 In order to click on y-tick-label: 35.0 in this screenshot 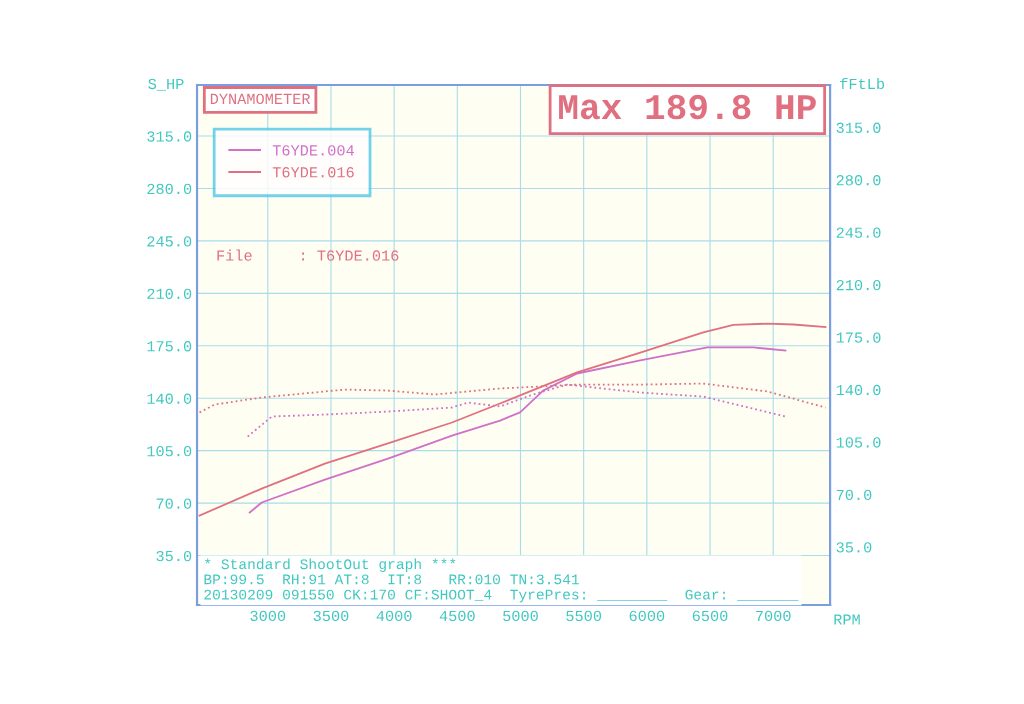, I will do `click(174, 556)`.